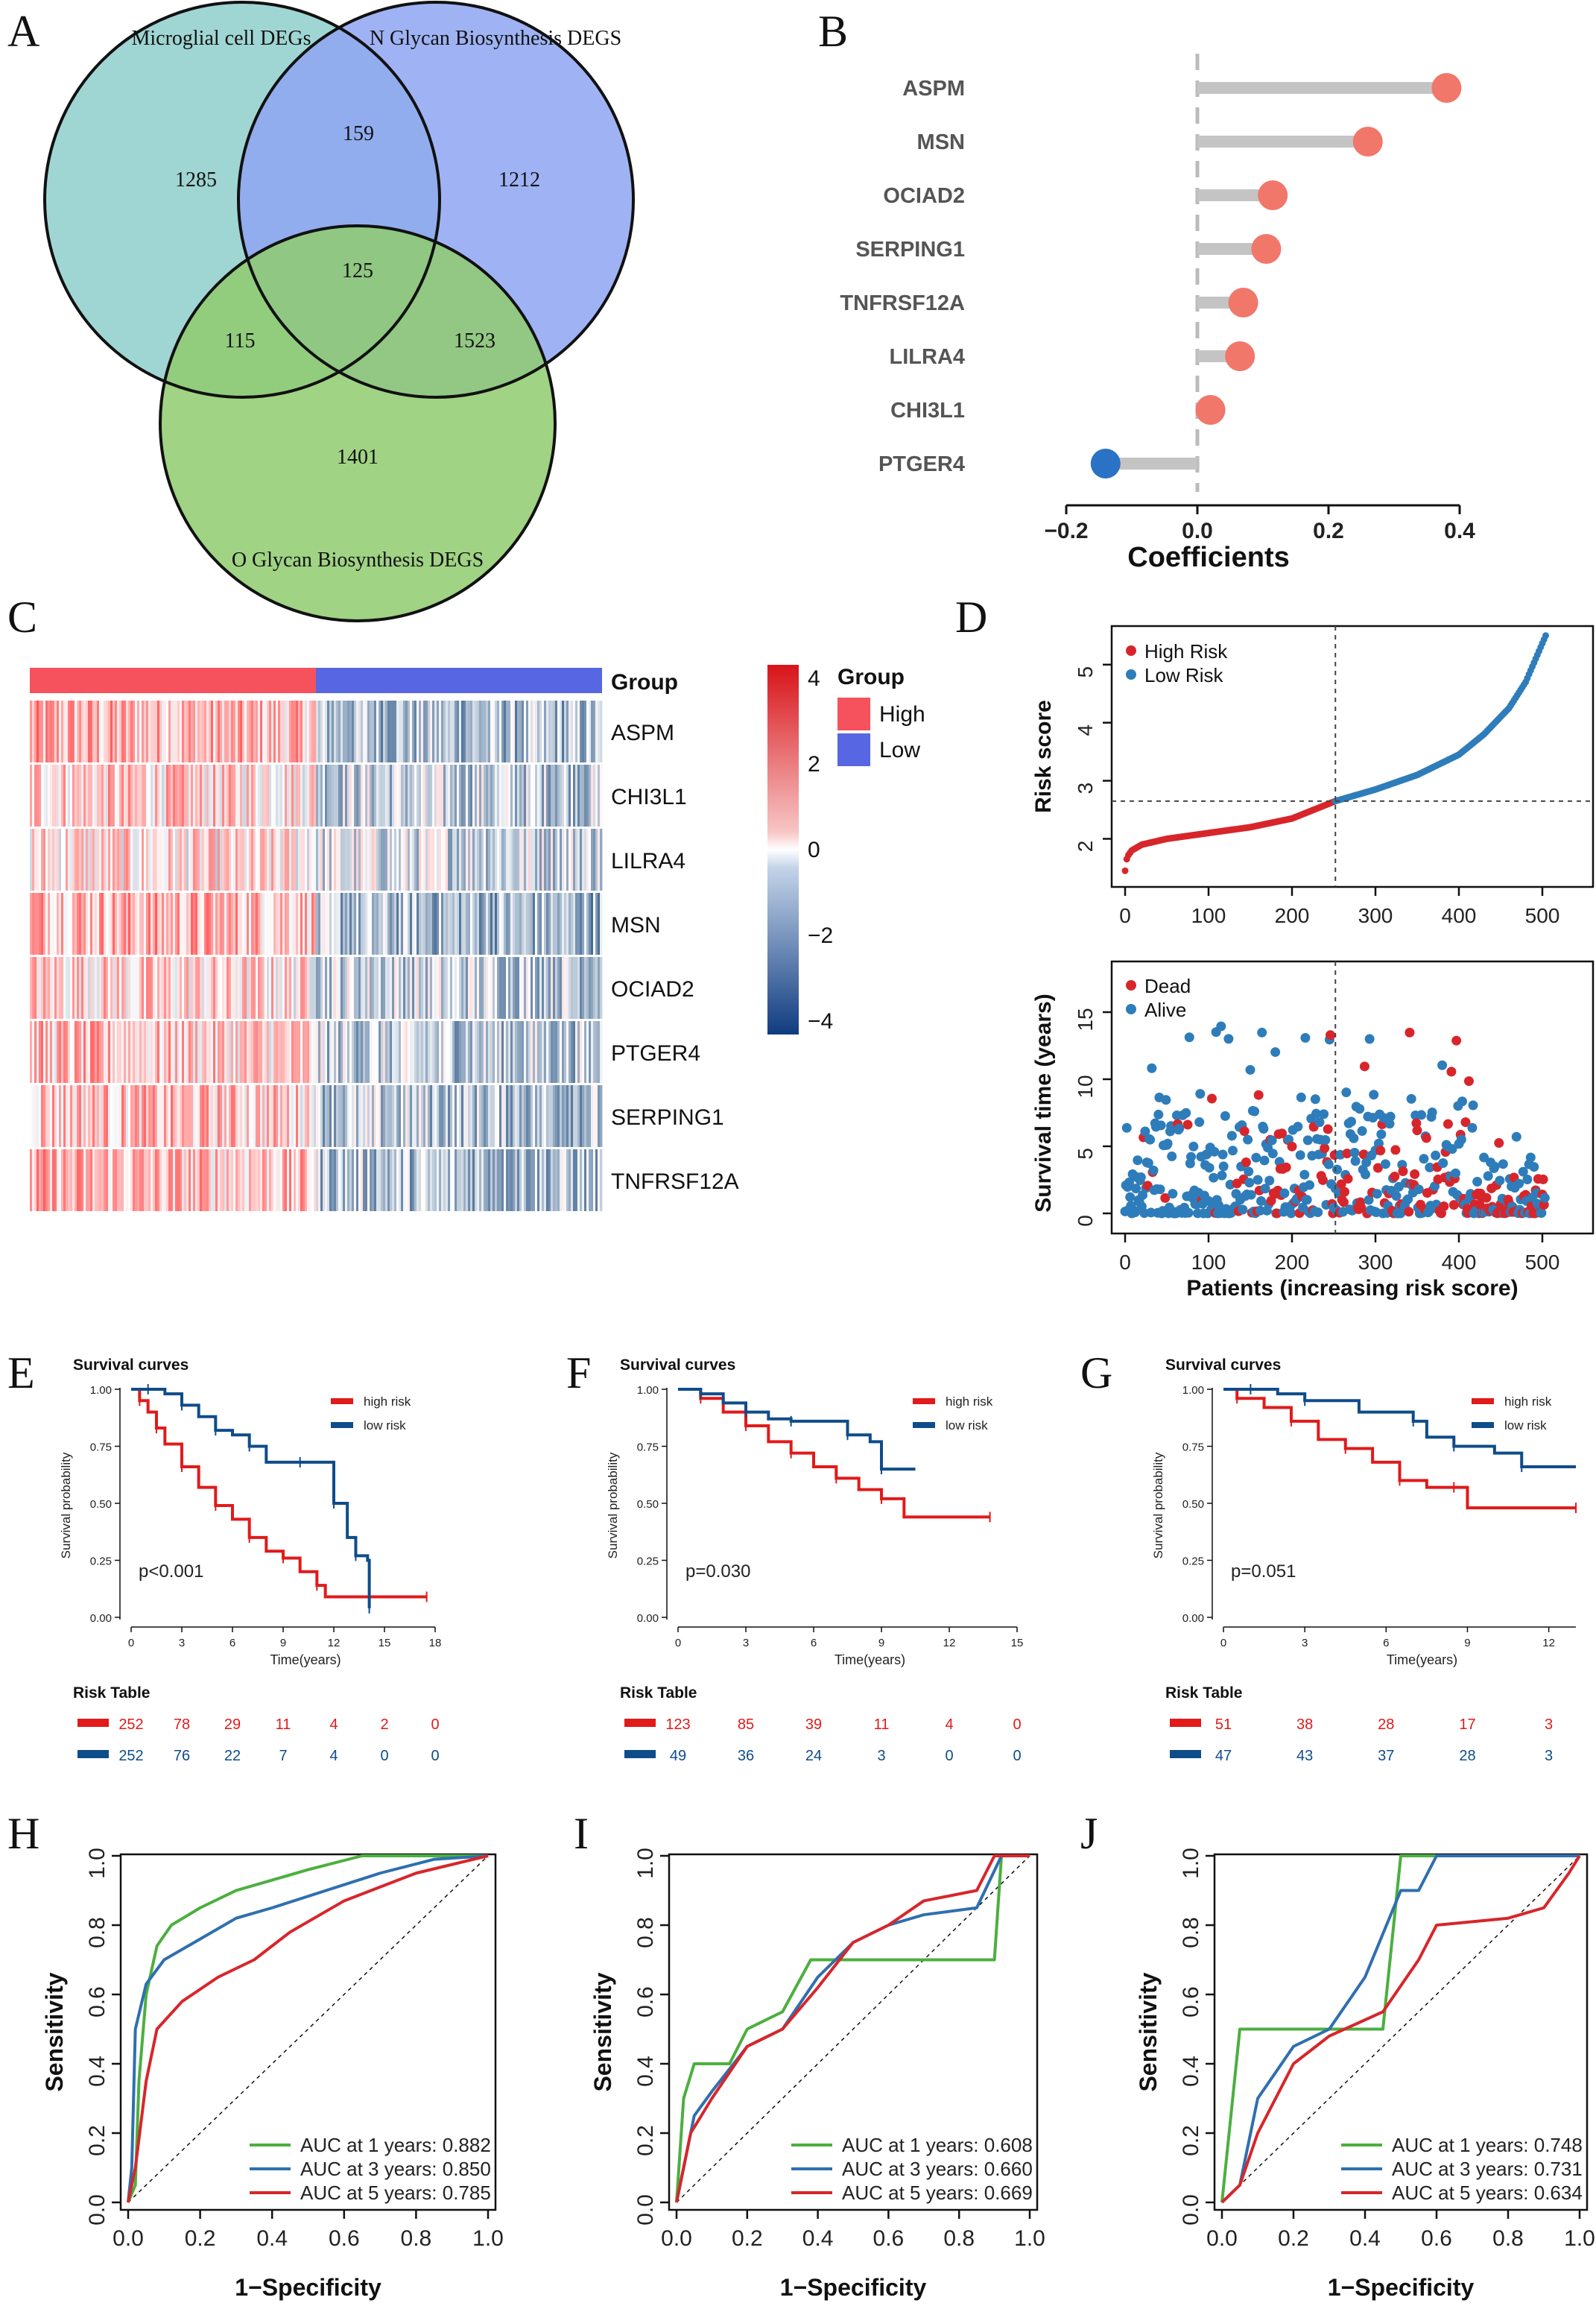  Describe the element at coordinates (171, 1571) in the screenshot. I see `p-value: p<0.001` at that location.